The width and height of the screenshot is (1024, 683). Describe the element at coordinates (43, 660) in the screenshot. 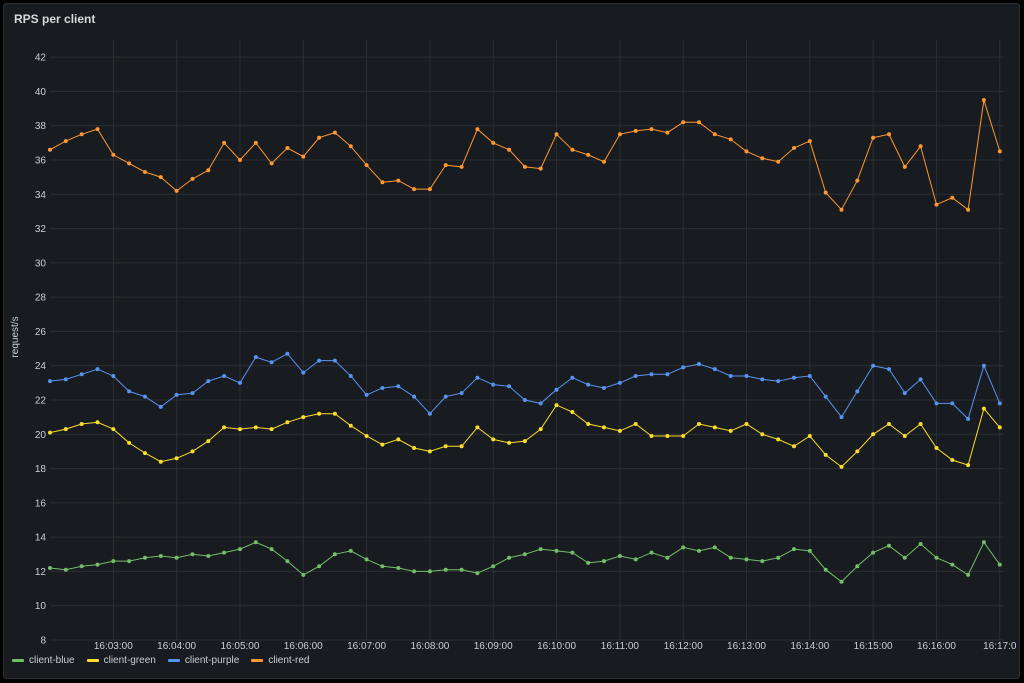

I see `legend-item-client-blue: client-blue` at that location.